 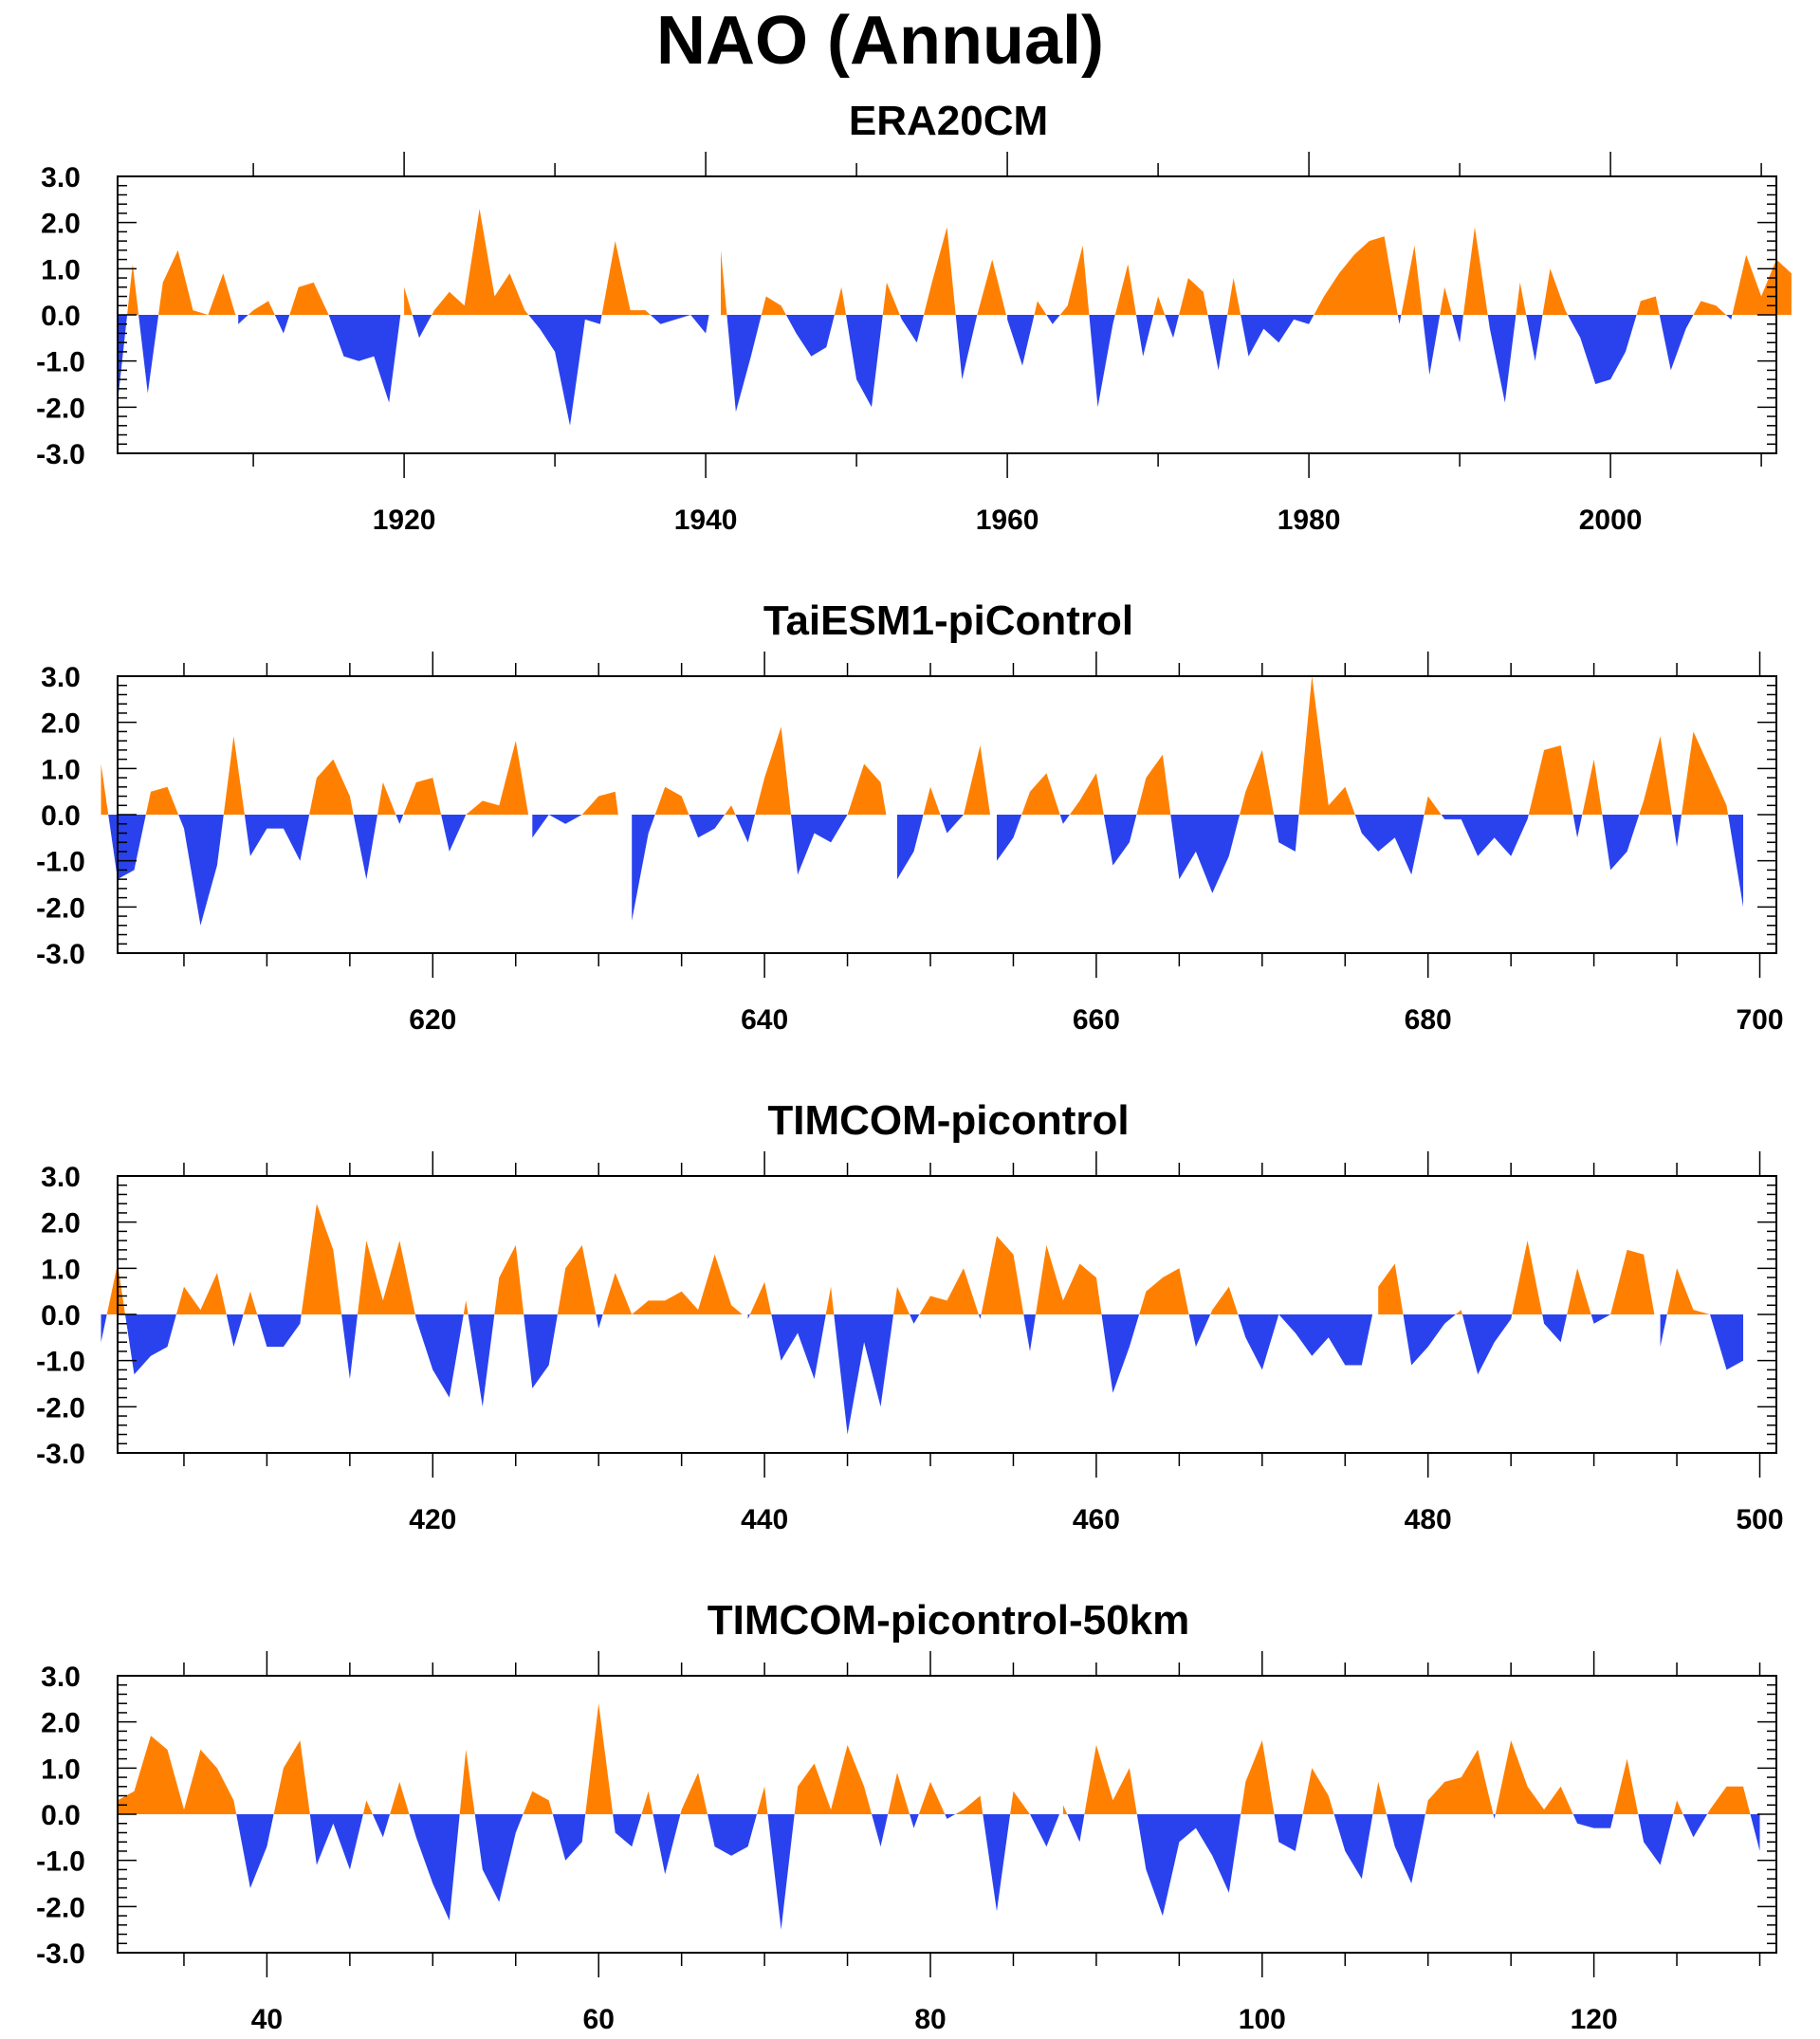 What do you see at coordinates (404, 521) in the screenshot?
I see `x-tick-label: 1920` at bounding box center [404, 521].